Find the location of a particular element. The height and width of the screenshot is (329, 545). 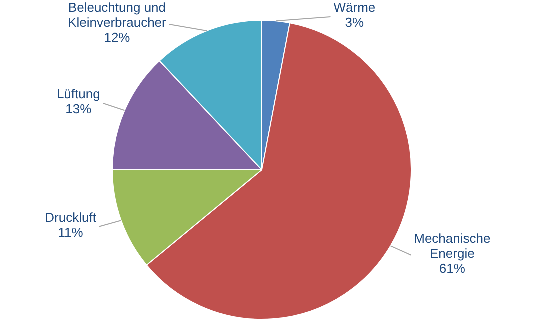

slice-label: Druckluft is located at coordinates (71, 217).